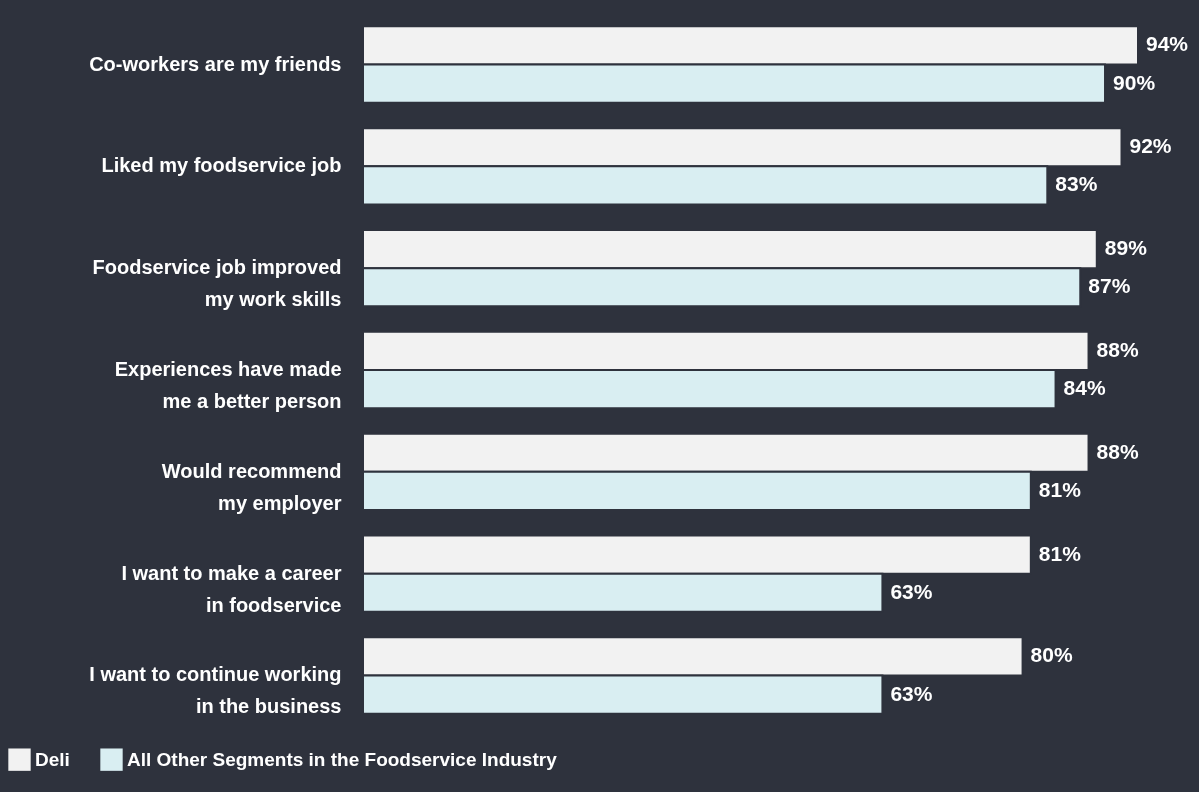  What do you see at coordinates (1109, 286) in the screenshot?
I see `data-label: 87%` at bounding box center [1109, 286].